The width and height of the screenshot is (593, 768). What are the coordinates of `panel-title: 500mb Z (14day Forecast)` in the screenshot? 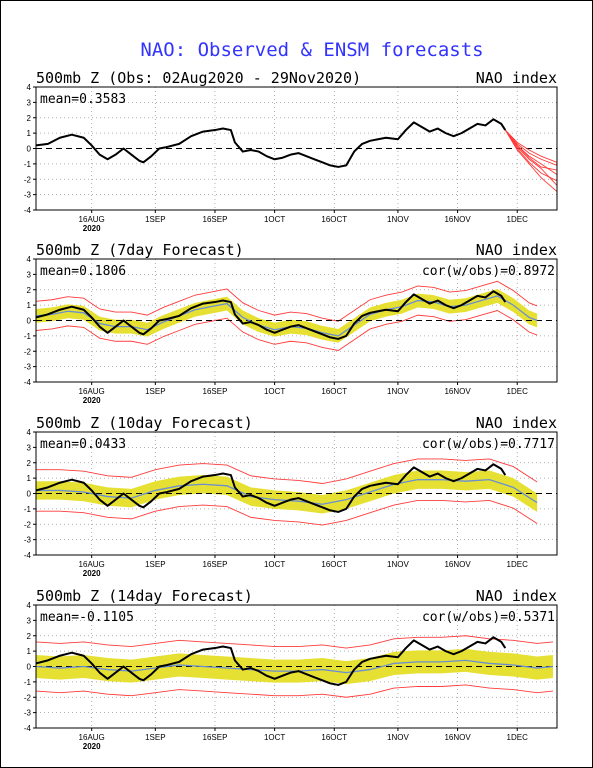 It's located at (144, 596).